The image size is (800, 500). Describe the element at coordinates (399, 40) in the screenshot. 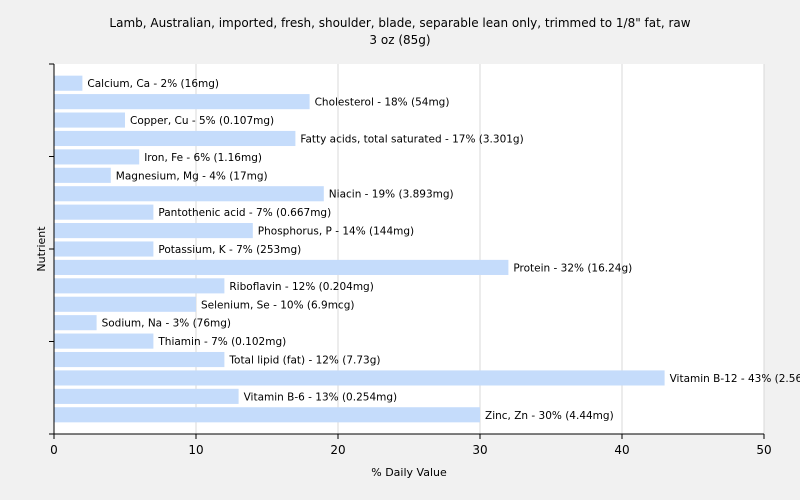

I see `chart-subtitle: 3 oz (85g)` at that location.